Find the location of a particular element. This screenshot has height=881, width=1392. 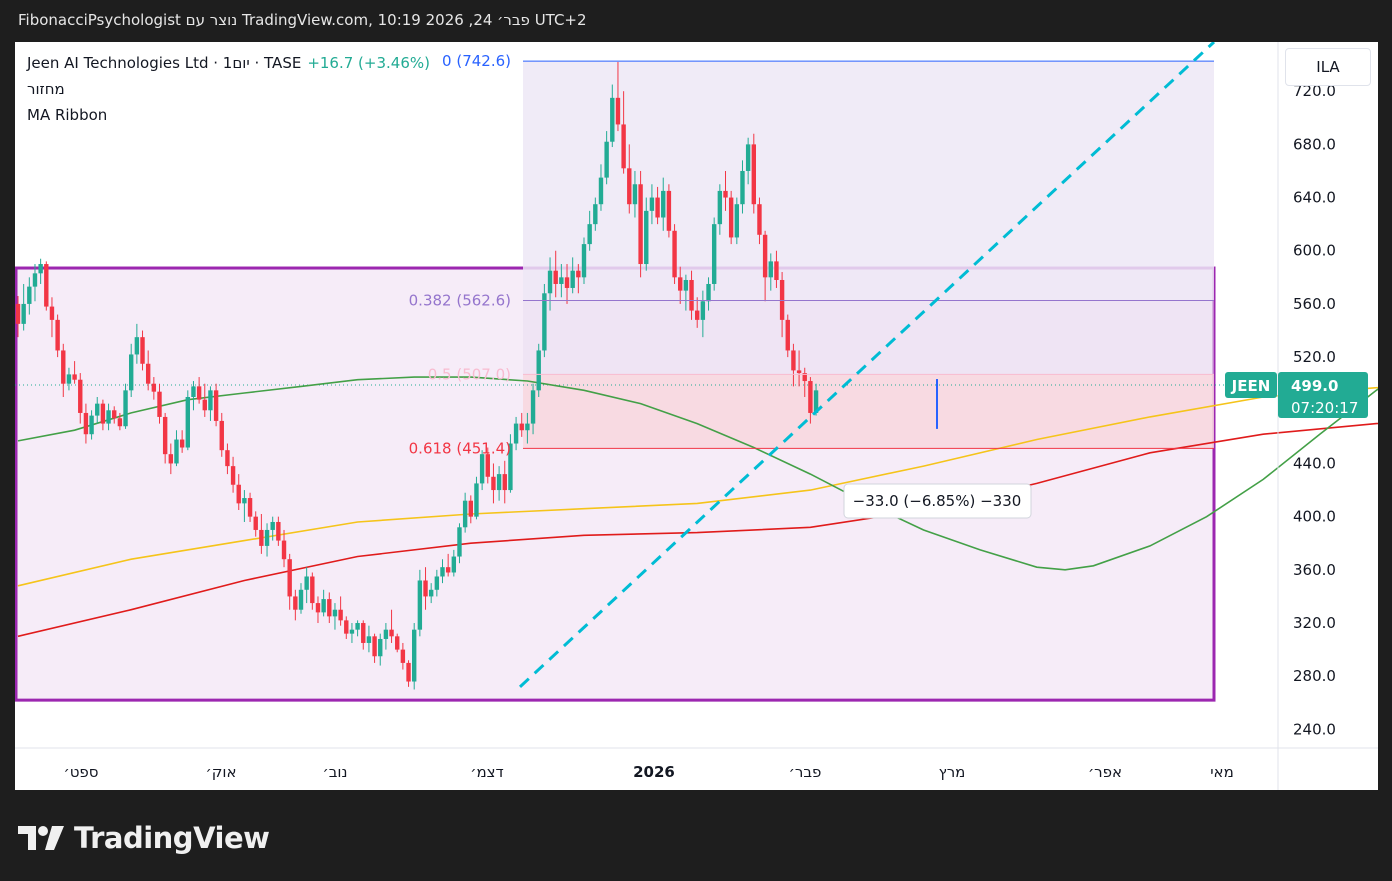

symbol-description: Jeen AI Technologies Ltd · 1יום · TASE is located at coordinates (164, 63).